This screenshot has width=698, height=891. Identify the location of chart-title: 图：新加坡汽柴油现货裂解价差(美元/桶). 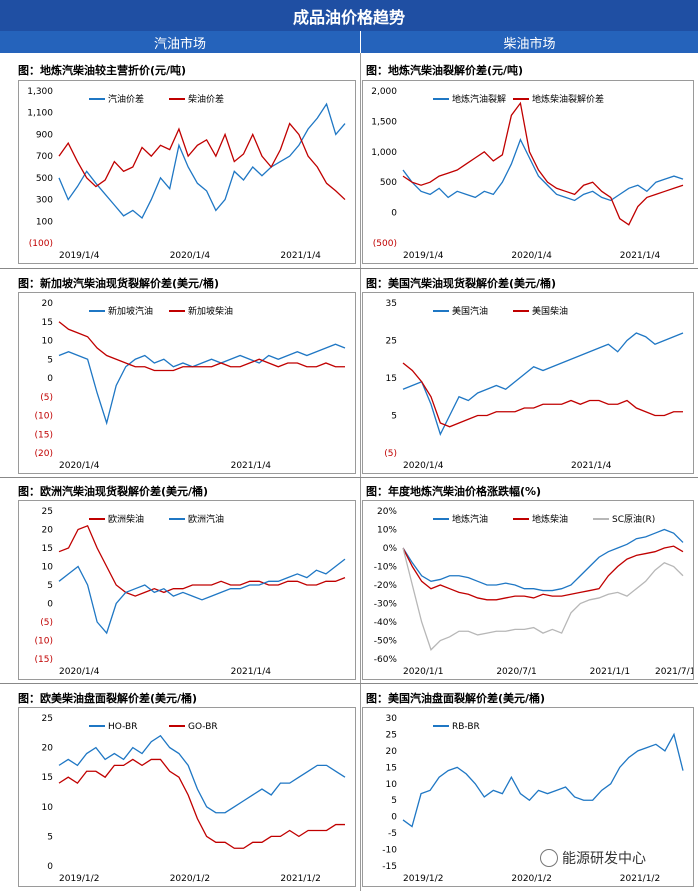
(119, 283).